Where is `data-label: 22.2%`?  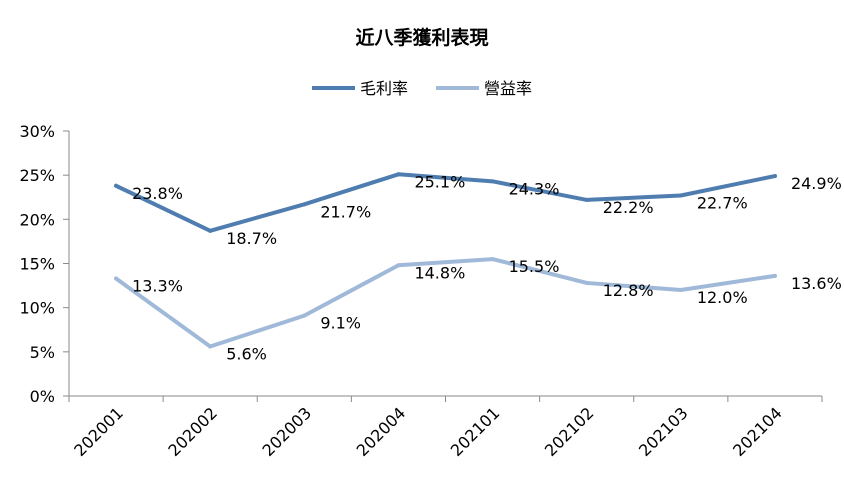 data-label: 22.2% is located at coordinates (628, 207).